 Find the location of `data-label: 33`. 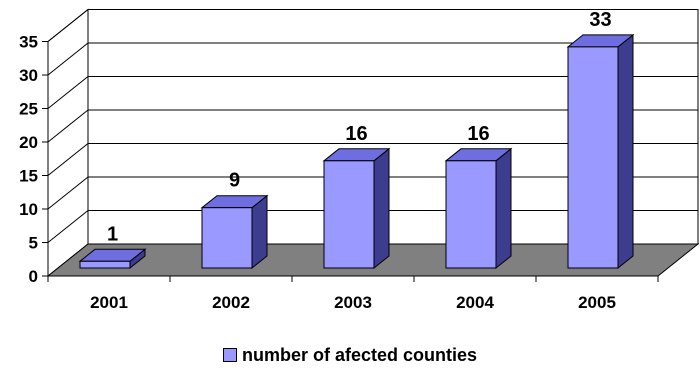

data-label: 33 is located at coordinates (600, 20).